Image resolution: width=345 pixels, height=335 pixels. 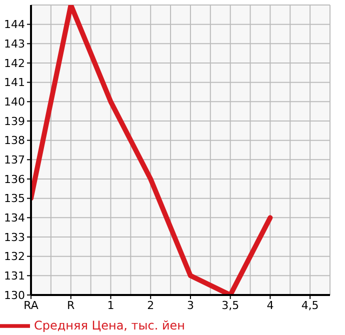 What do you see at coordinates (14, 25) in the screenshot?
I see `y-tick-label: 144` at bounding box center [14, 25].